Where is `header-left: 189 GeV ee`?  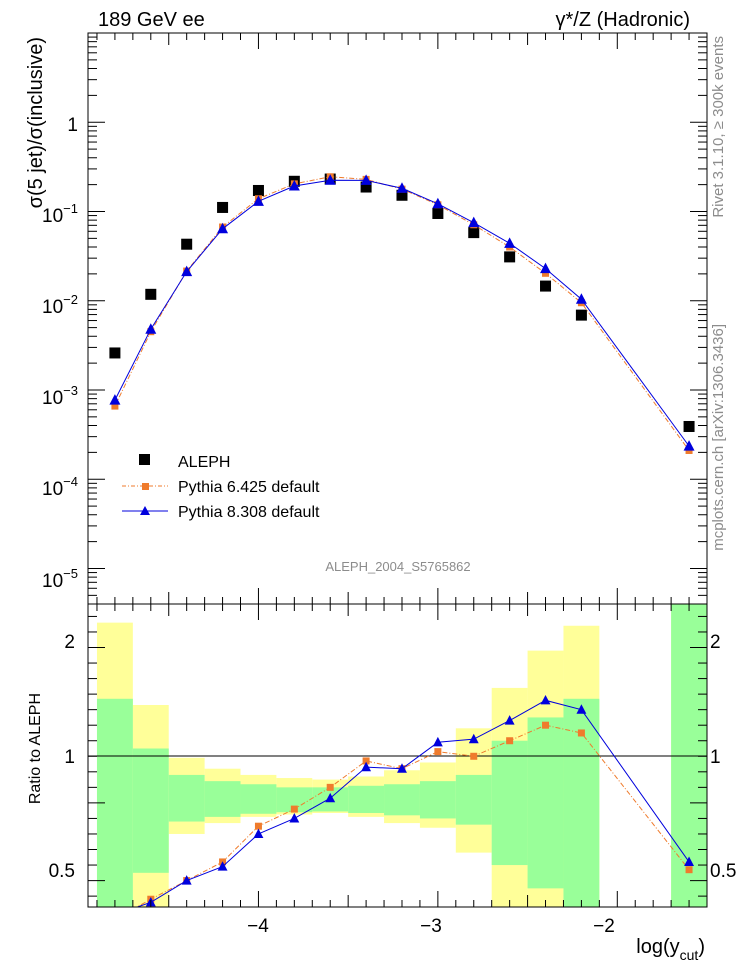 header-left: 189 GeV ee is located at coordinates (151, 20).